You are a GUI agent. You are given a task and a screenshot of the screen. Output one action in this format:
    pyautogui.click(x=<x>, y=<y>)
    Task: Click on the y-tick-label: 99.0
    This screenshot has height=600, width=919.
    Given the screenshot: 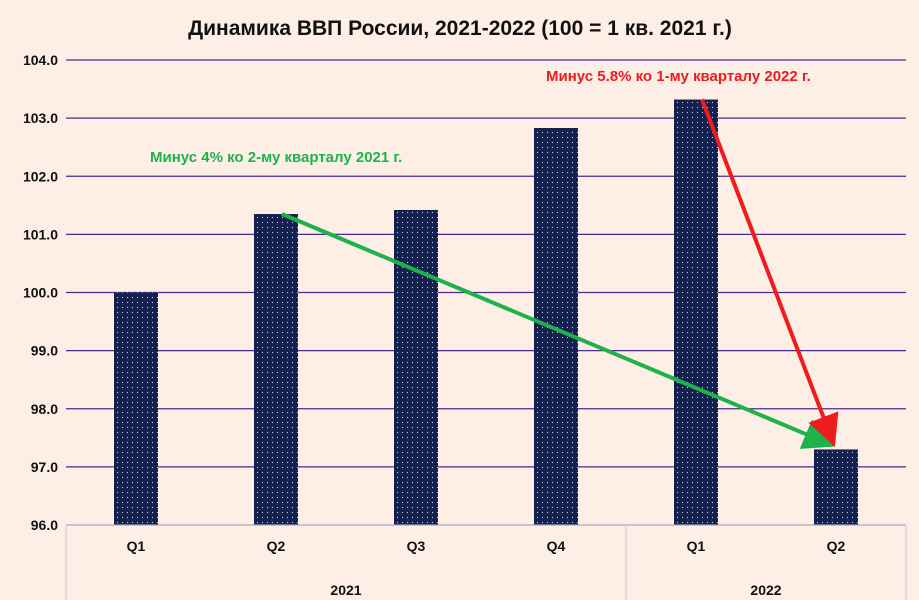 What is the action you would take?
    pyautogui.click(x=44, y=351)
    